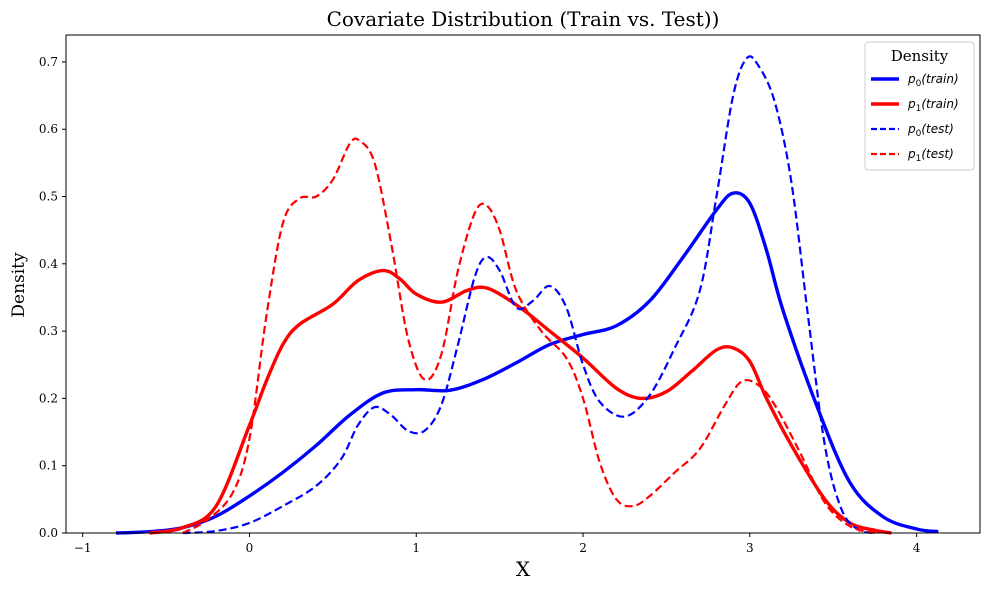 The width and height of the screenshot is (989, 590). I want to click on y-tick-label: 0.2, so click(48, 398).